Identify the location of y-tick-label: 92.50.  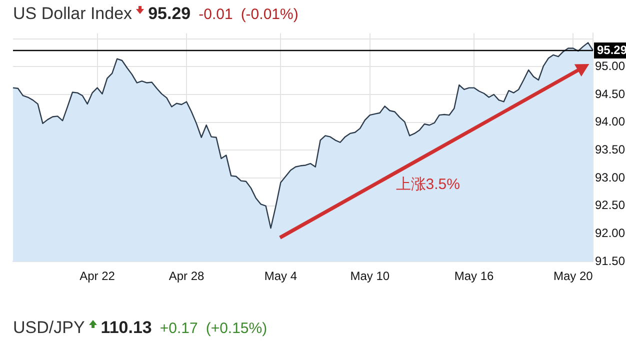
(610, 205).